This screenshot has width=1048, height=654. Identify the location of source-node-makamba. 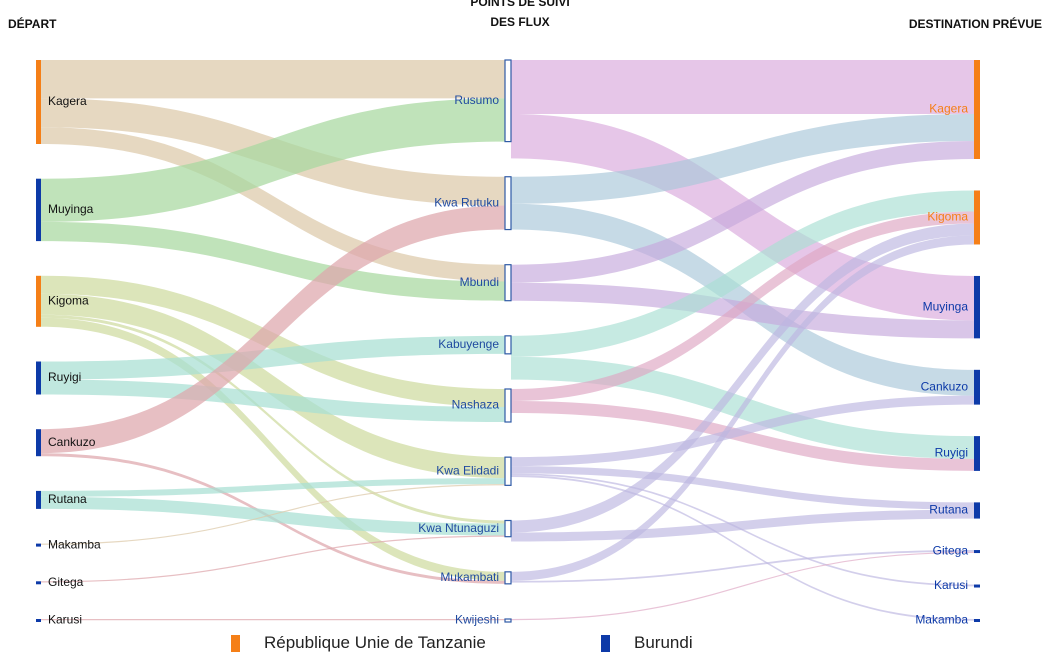
(38, 545).